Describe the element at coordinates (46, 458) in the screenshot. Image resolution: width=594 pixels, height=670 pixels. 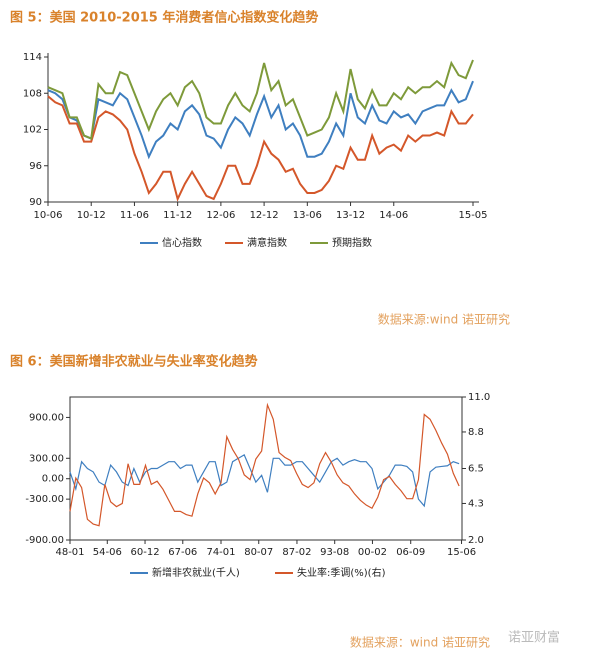
I see `y-tick-label: 300.00` at that location.